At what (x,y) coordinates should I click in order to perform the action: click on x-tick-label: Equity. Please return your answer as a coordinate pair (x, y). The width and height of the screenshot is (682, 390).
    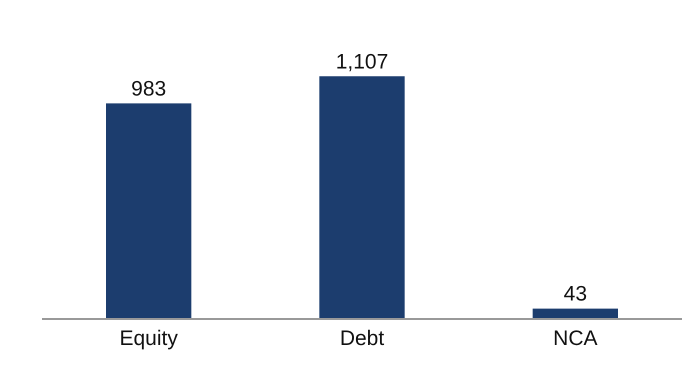
    Looking at the image, I should click on (148, 338).